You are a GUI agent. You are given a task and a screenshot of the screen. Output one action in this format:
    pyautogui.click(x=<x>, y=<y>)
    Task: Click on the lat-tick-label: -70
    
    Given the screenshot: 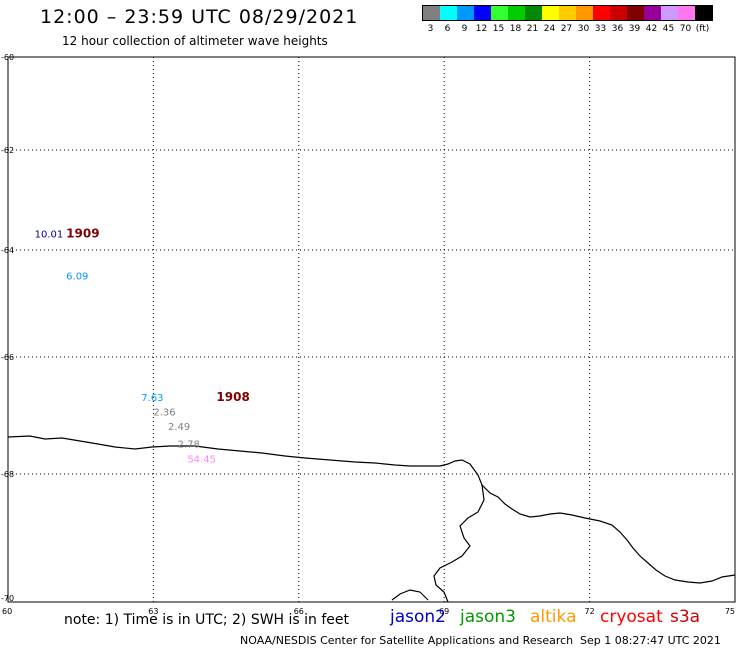 What is the action you would take?
    pyautogui.click(x=7, y=598)
    